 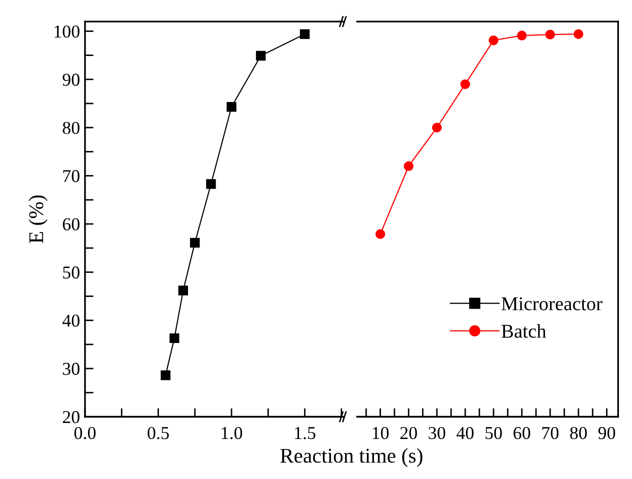 What do you see at coordinates (71, 368) in the screenshot?
I see `y-tick-label: 30` at bounding box center [71, 368].